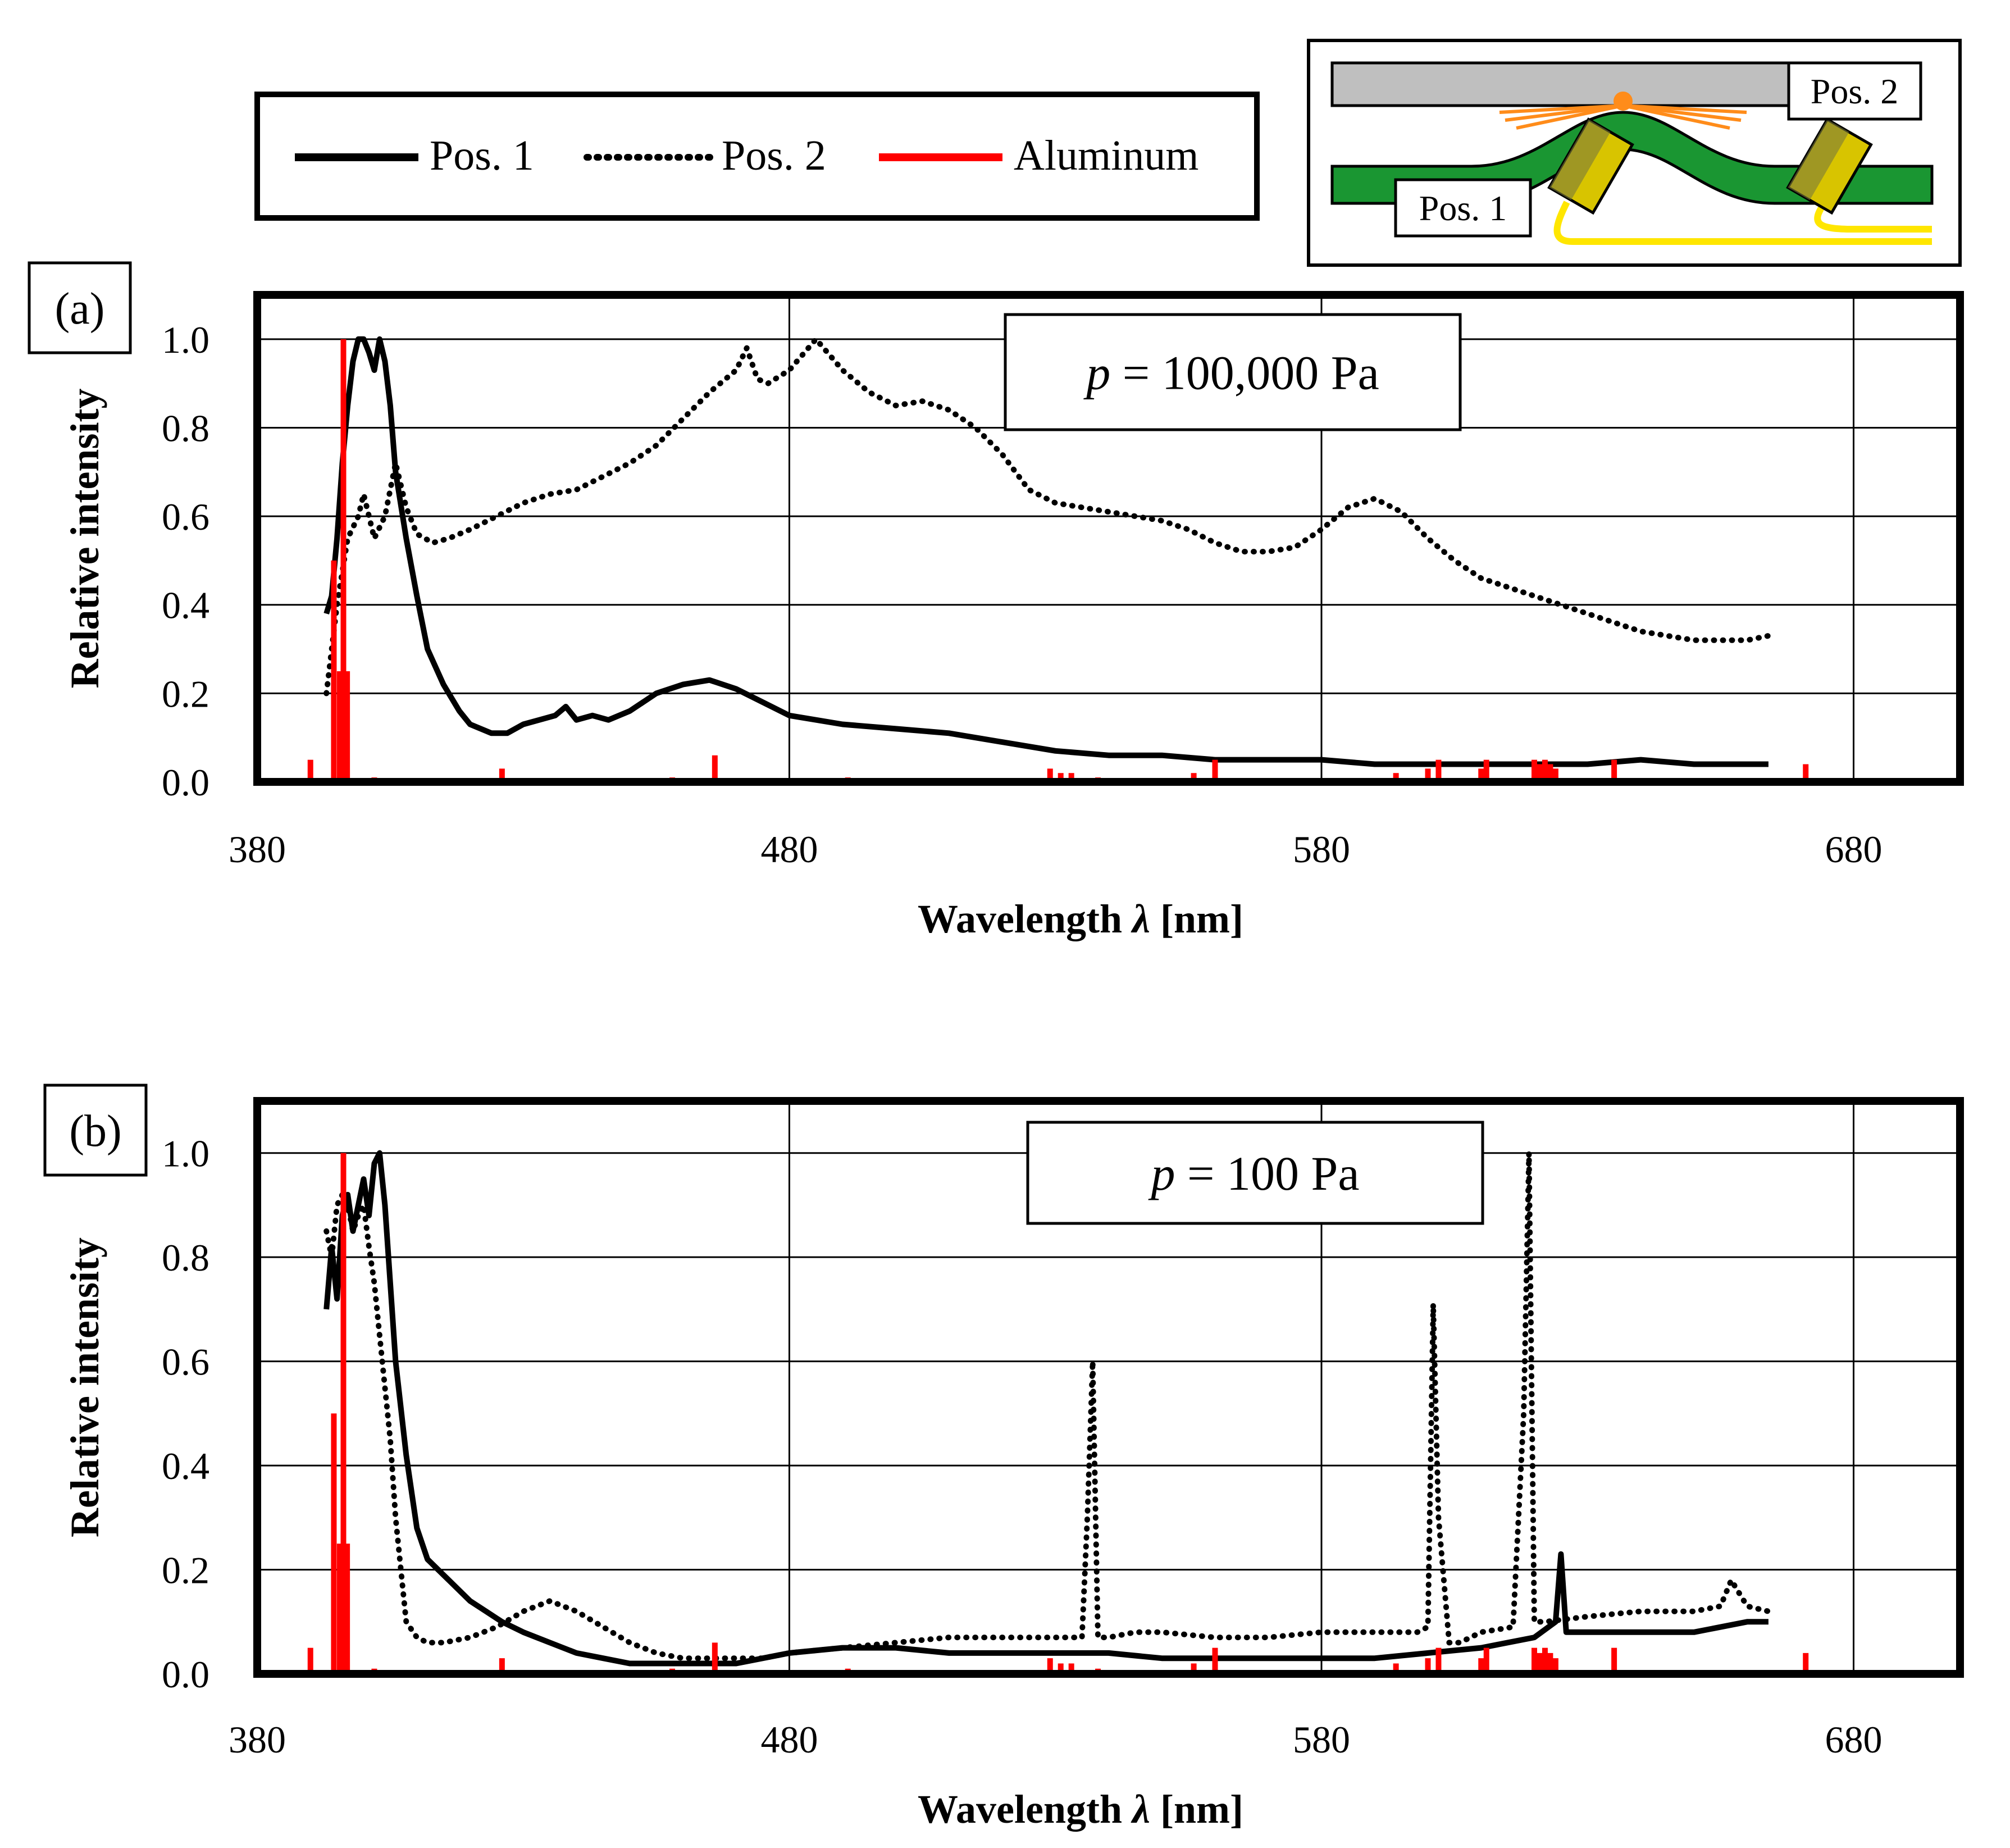  Describe the element at coordinates (1590, 166) in the screenshot. I see `probe-pos1-icon` at that location.